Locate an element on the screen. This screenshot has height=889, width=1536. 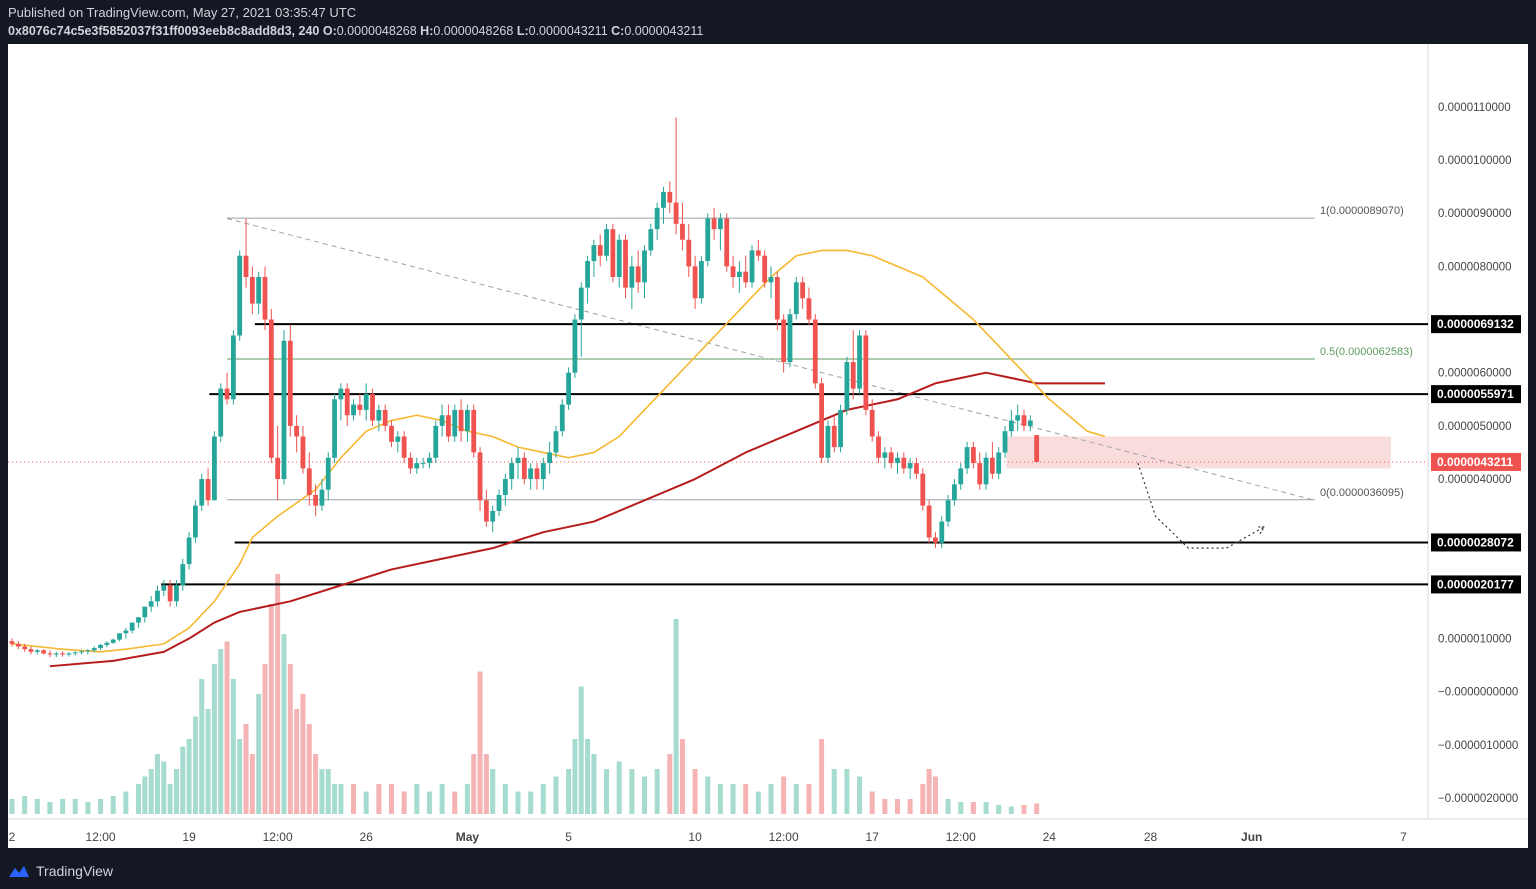
price-level-tag-label: 0.0000028072 is located at coordinates (1475, 542).